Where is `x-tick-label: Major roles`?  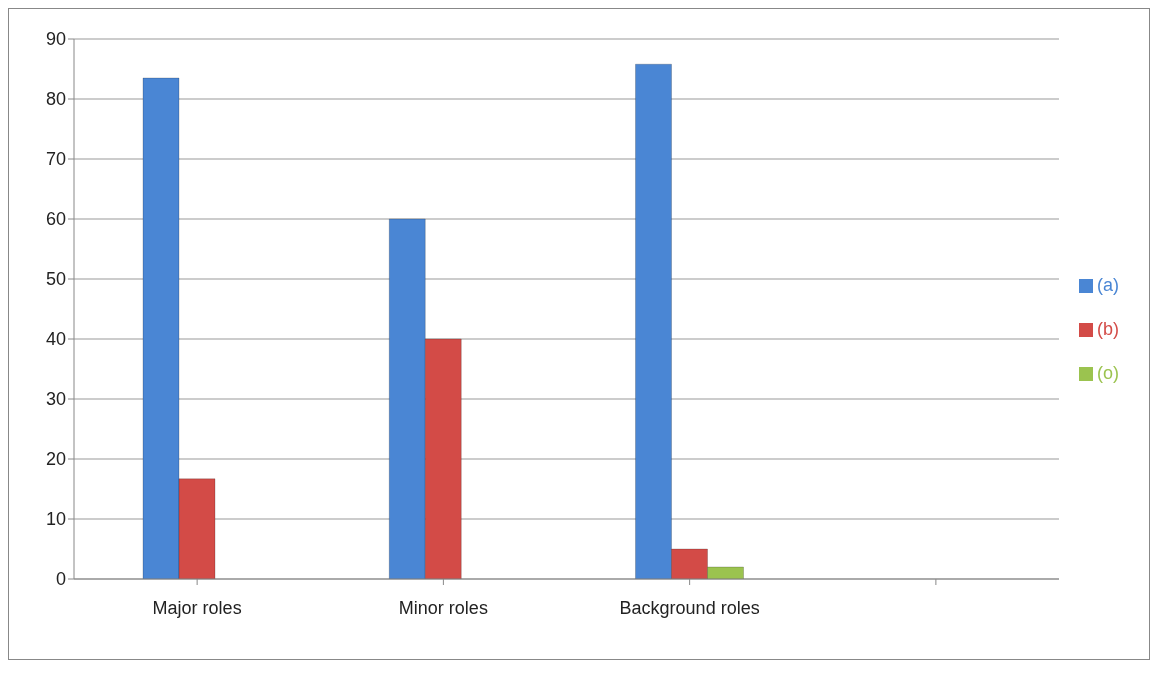
x-tick-label: Major roles is located at coordinates (197, 607).